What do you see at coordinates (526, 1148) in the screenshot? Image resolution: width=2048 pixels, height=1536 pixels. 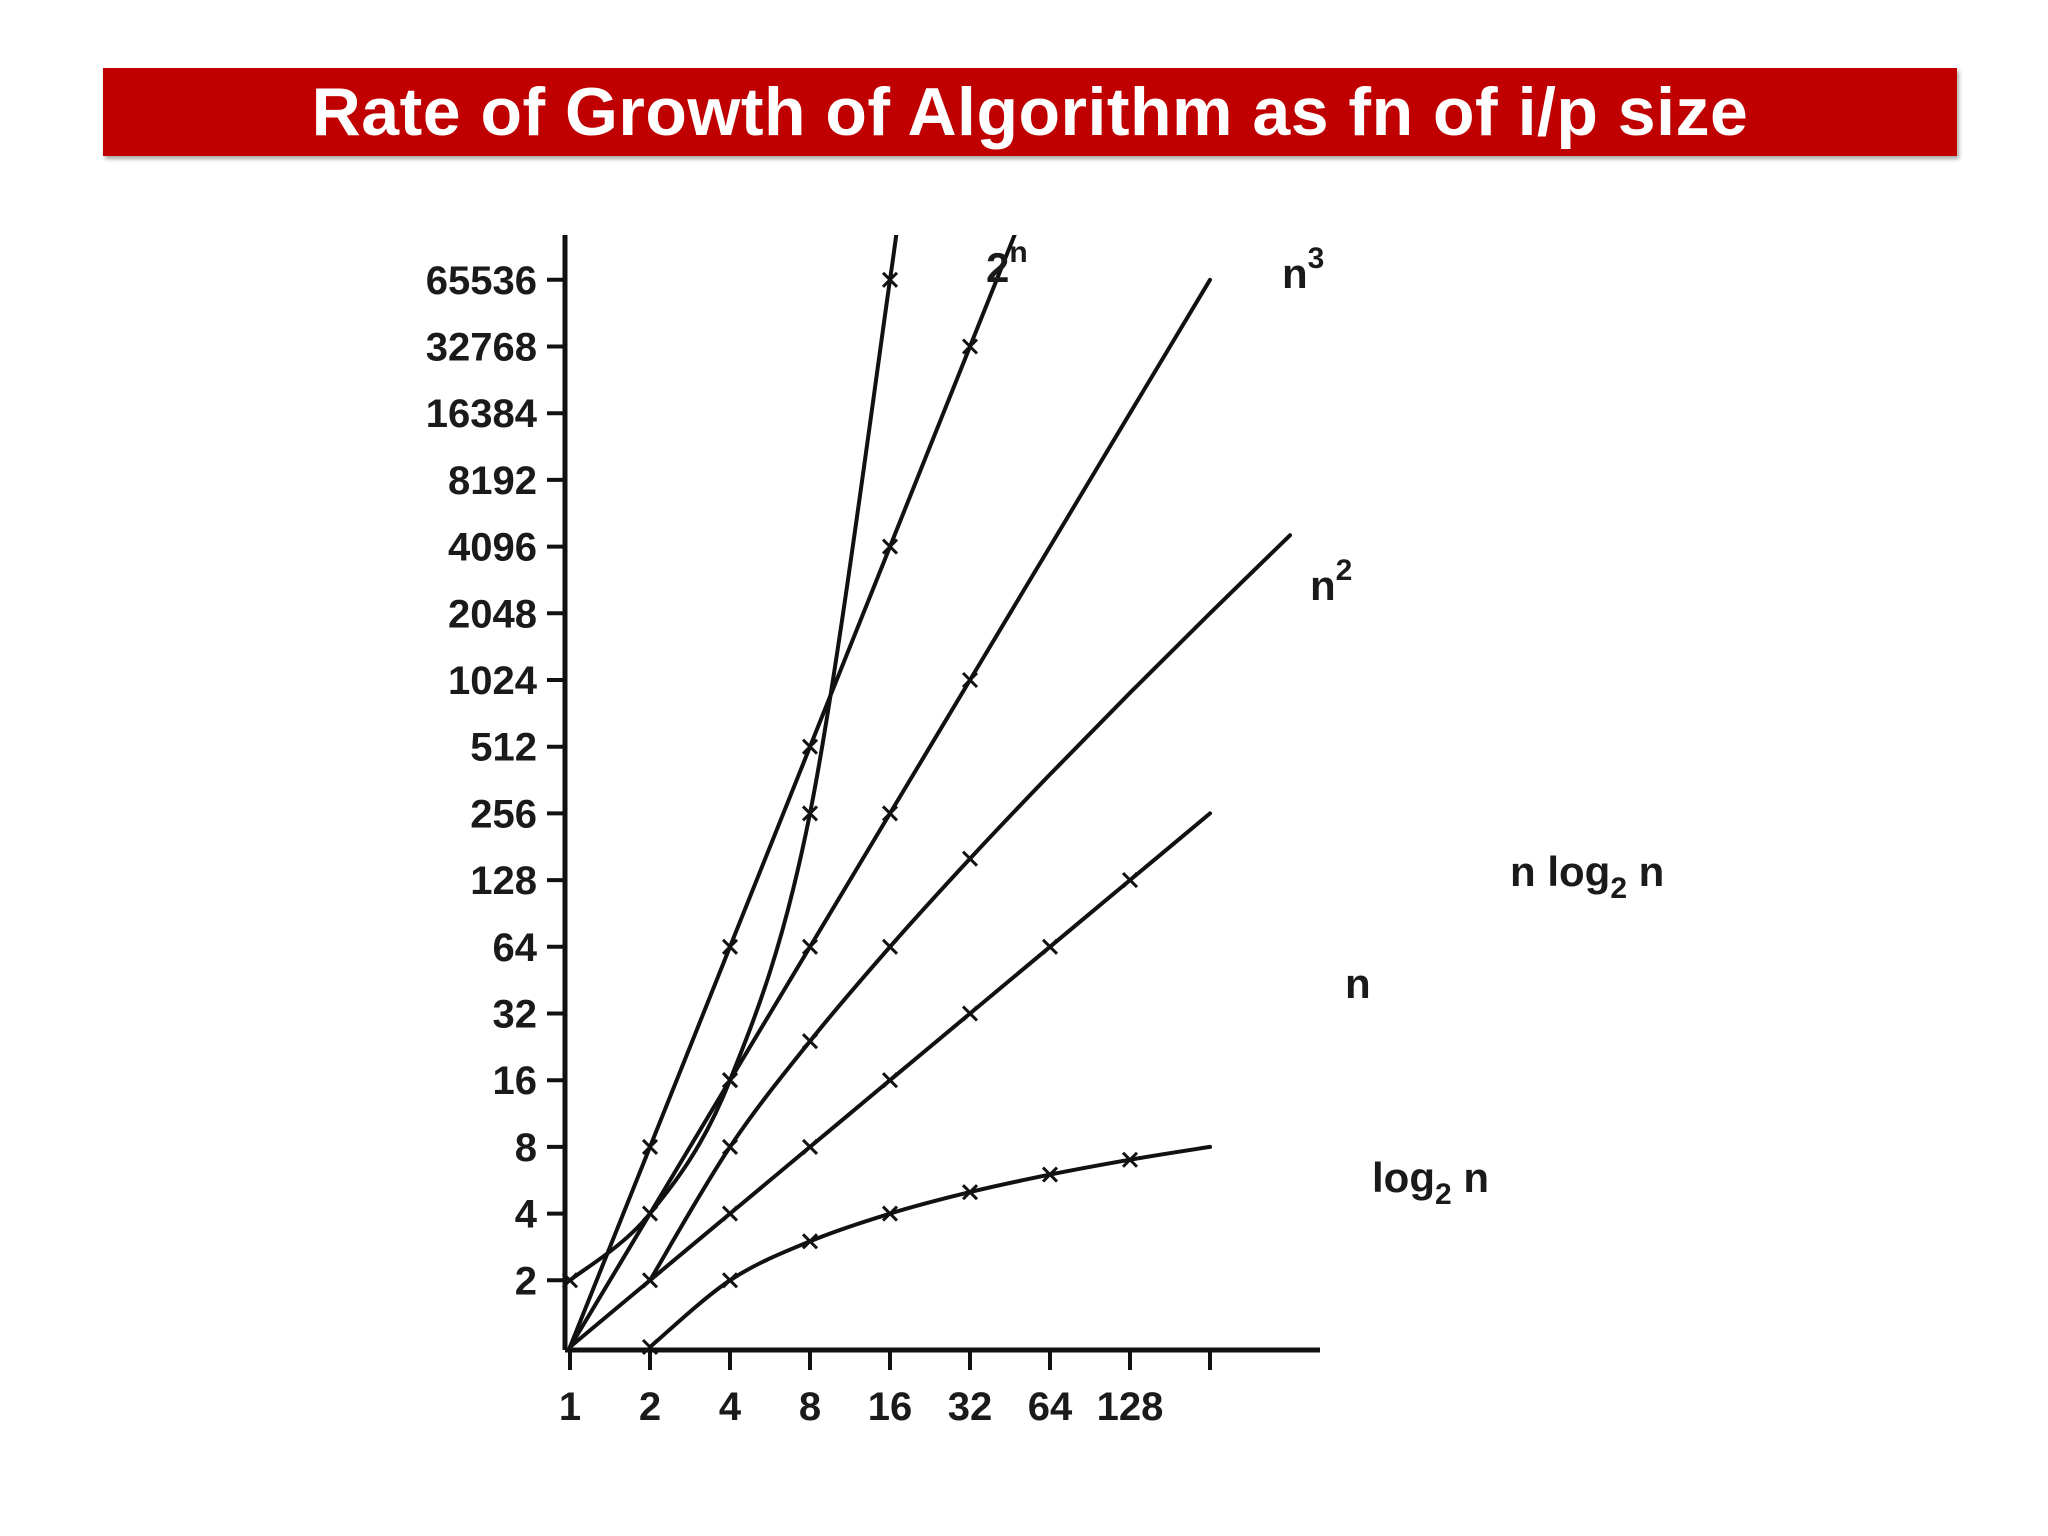 I see `y-tick-label: 8` at bounding box center [526, 1148].